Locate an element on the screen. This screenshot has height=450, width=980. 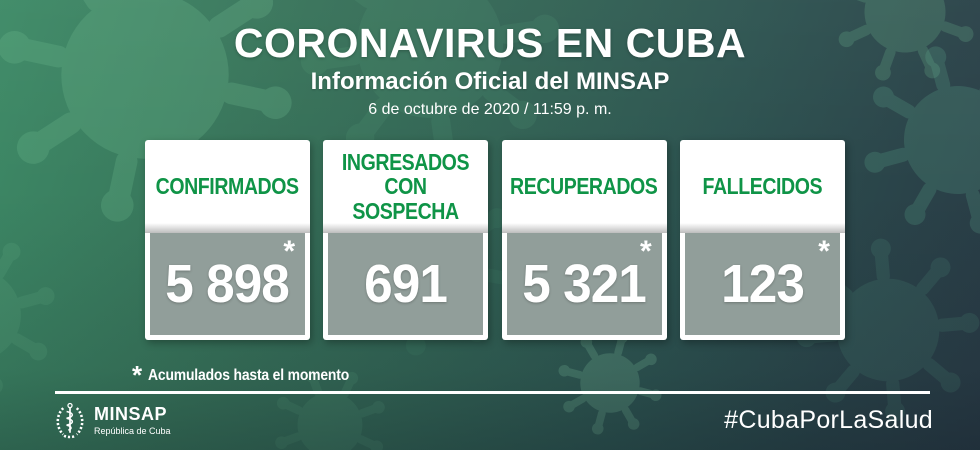
stat-card-value: 123 is located at coordinates (763, 284).